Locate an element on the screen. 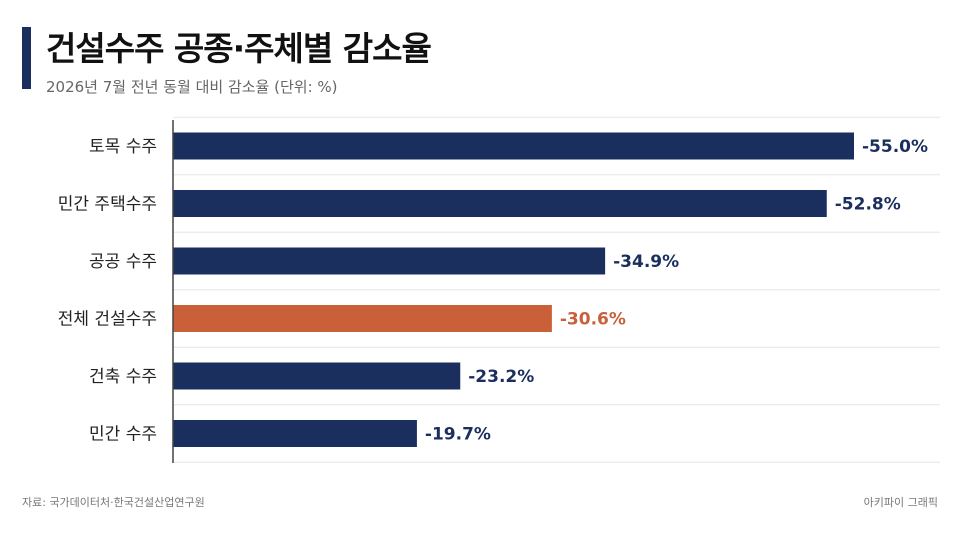 Image resolution: width=960 pixels, height=540 pixels. value-label: -30.6% is located at coordinates (593, 320).